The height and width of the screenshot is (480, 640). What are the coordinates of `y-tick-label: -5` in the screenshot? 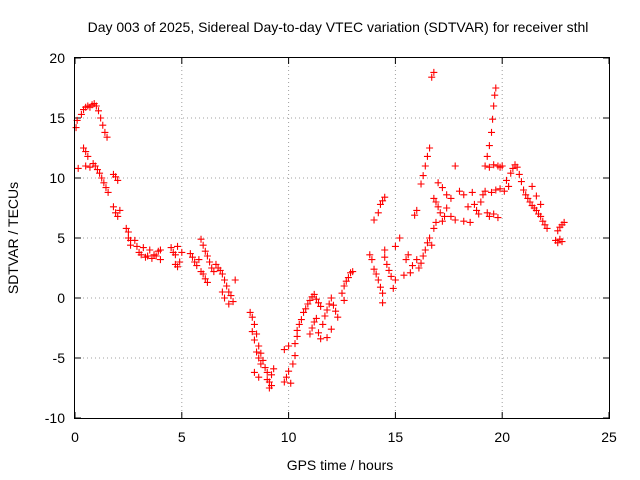 It's located at (59, 358).